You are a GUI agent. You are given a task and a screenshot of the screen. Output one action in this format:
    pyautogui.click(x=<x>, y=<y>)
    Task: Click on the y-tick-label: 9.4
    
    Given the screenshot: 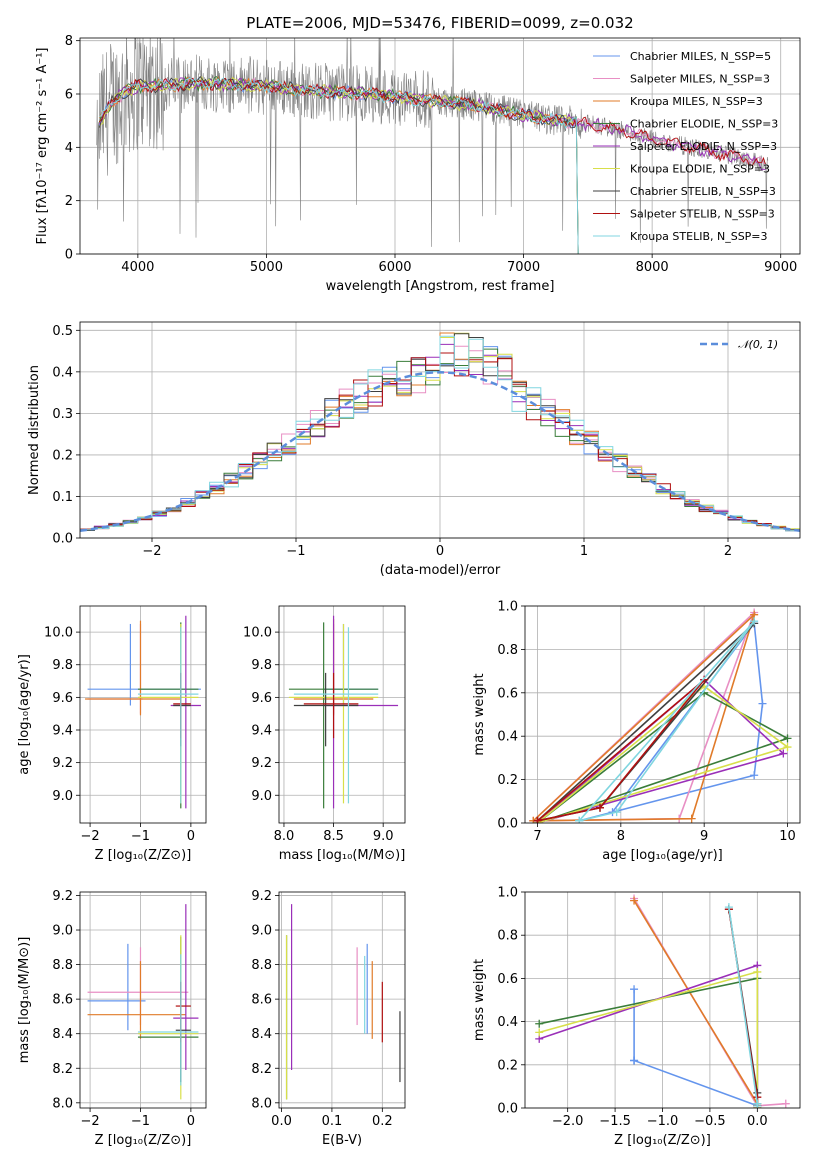 What is the action you would take?
    pyautogui.click(x=261, y=731)
    